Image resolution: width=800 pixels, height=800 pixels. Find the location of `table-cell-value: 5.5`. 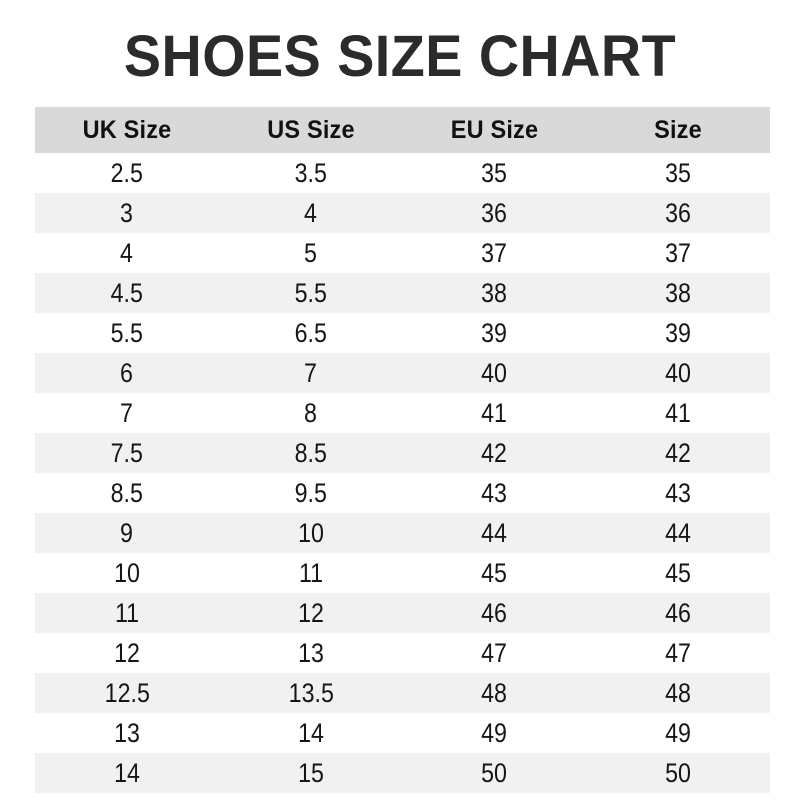

table-cell-value: 5.5 is located at coordinates (127, 333).